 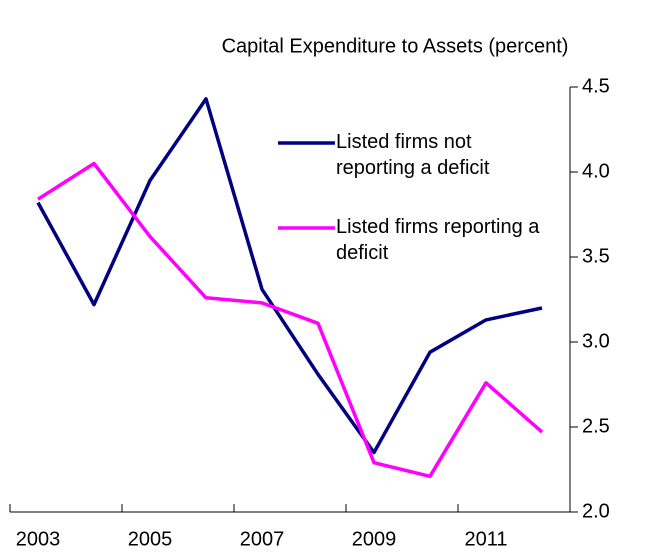 I want to click on x-tick-label: 2009, so click(x=374, y=539).